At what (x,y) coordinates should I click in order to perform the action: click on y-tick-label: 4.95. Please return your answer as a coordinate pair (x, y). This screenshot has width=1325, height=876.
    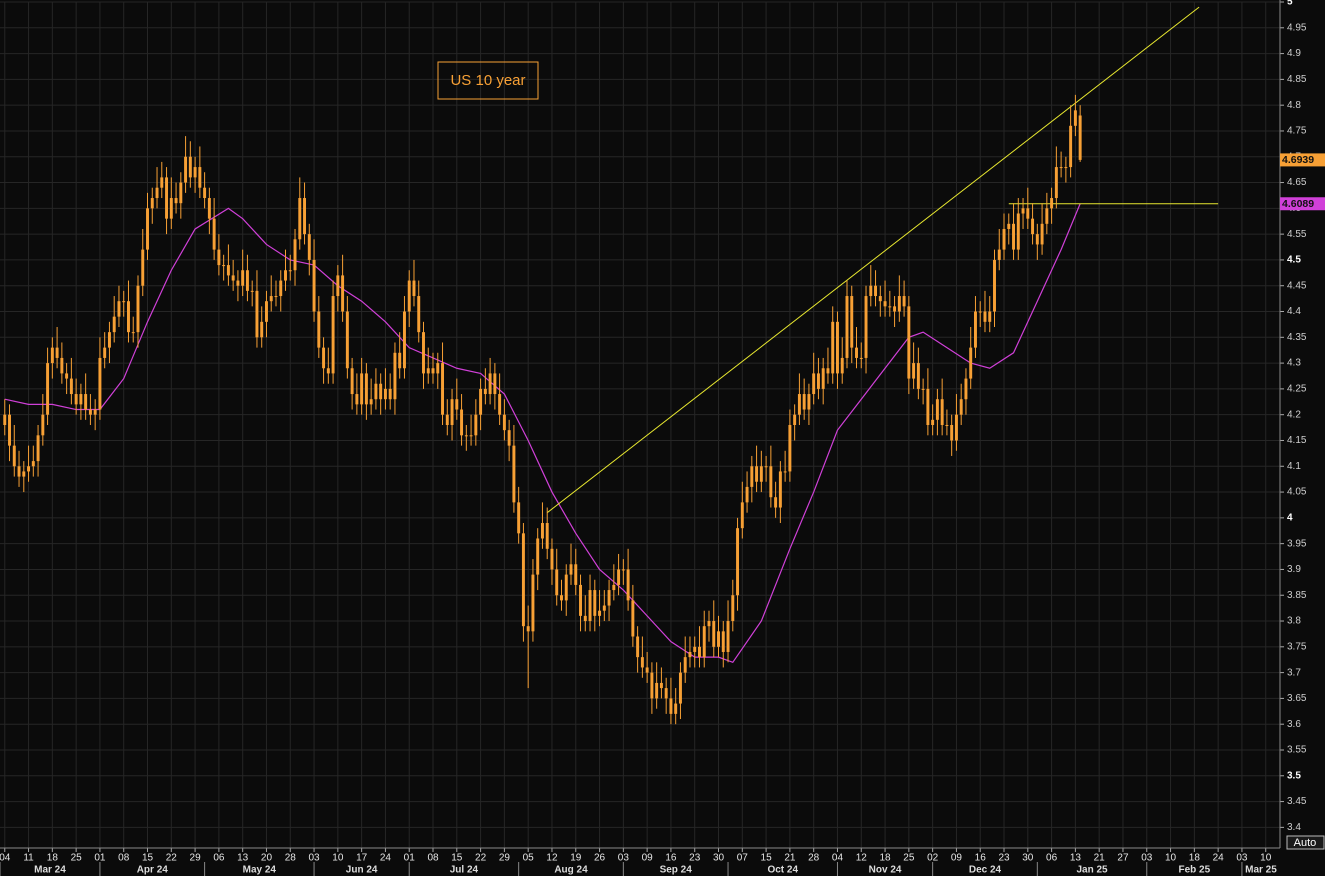
    Looking at the image, I should click on (1297, 27).